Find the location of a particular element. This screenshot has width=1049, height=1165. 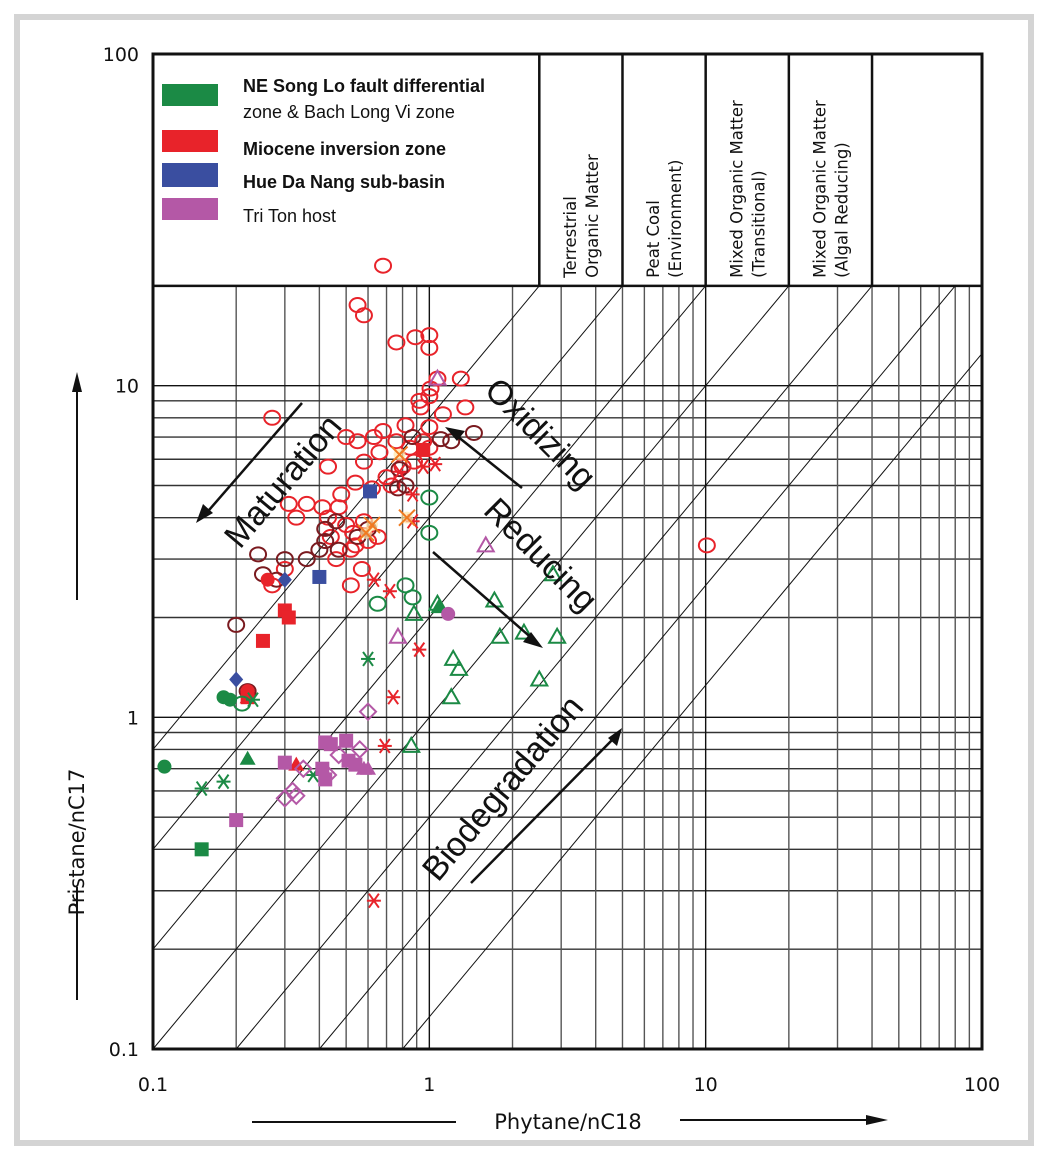

legend-label-ne-song-lo-1: NE Song Lo fault differential is located at coordinates (364, 86).